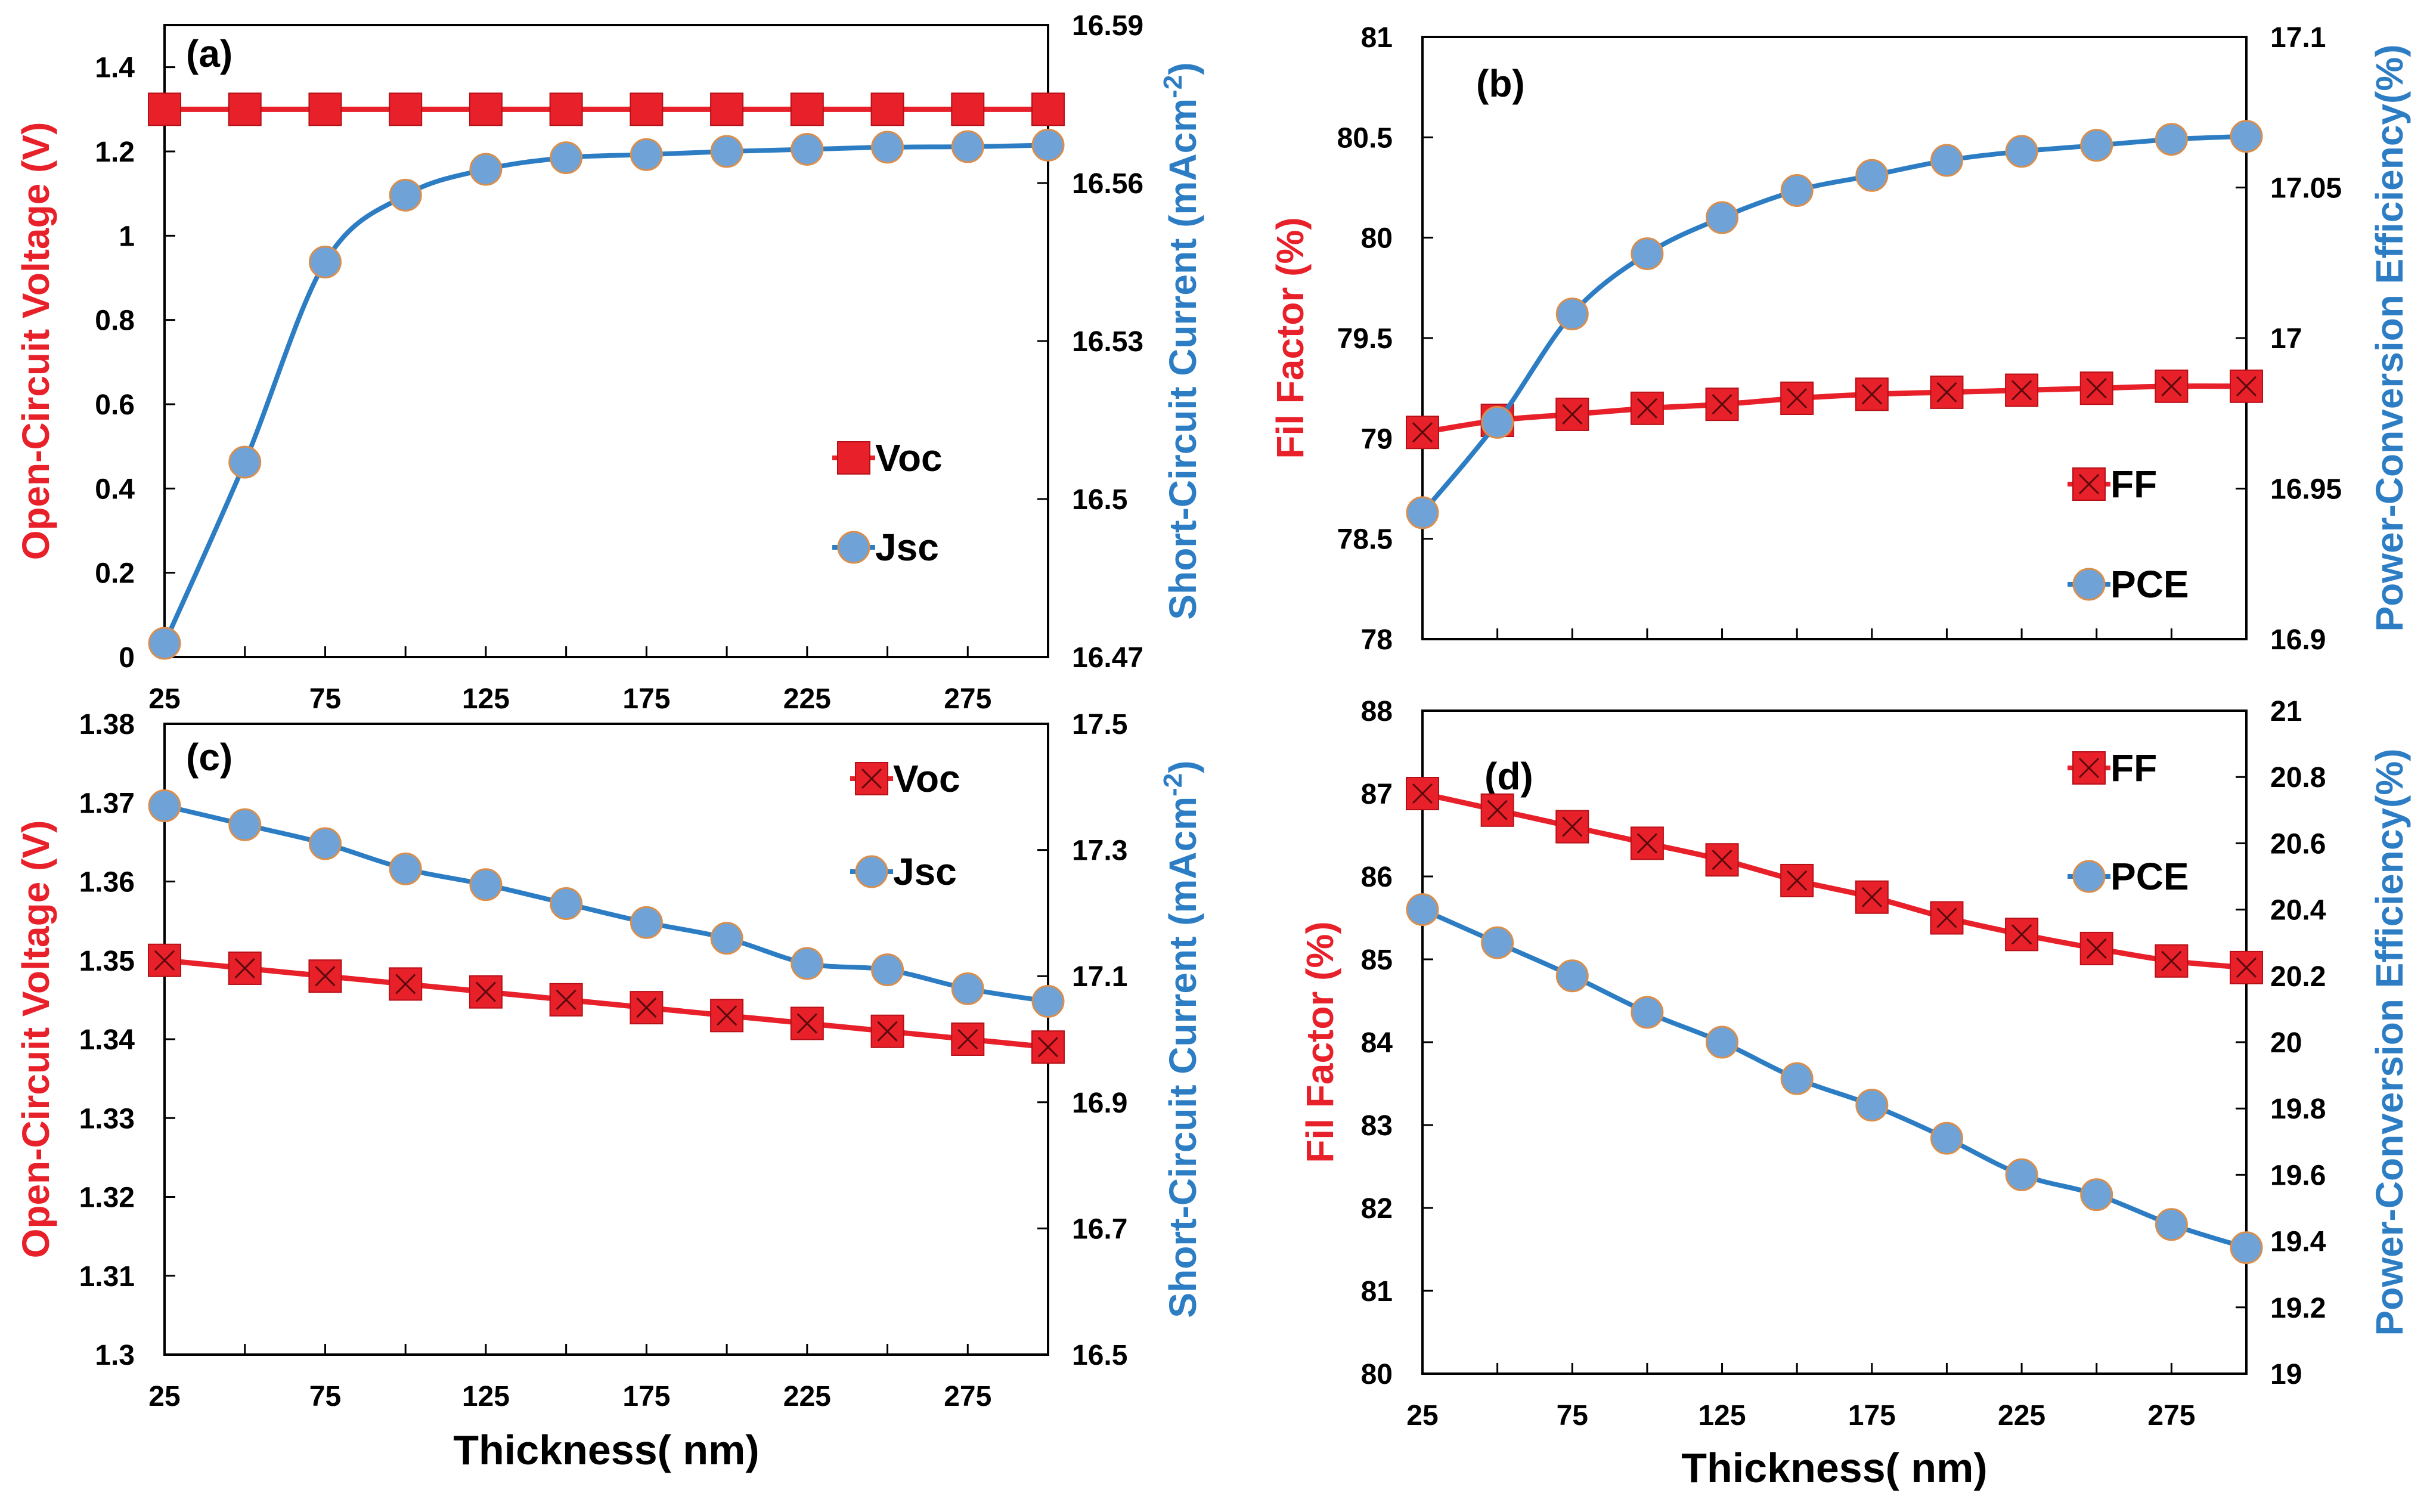  Describe the element at coordinates (2298, 911) in the screenshot. I see `y-right-tick-label: 20.4` at that location.